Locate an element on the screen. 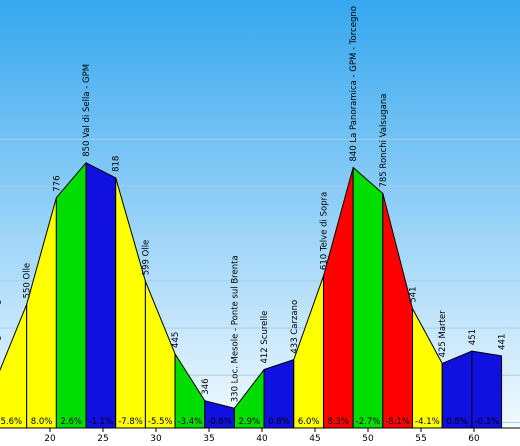 The image size is (520, 446). point-label: 776 is located at coordinates (57, 183).